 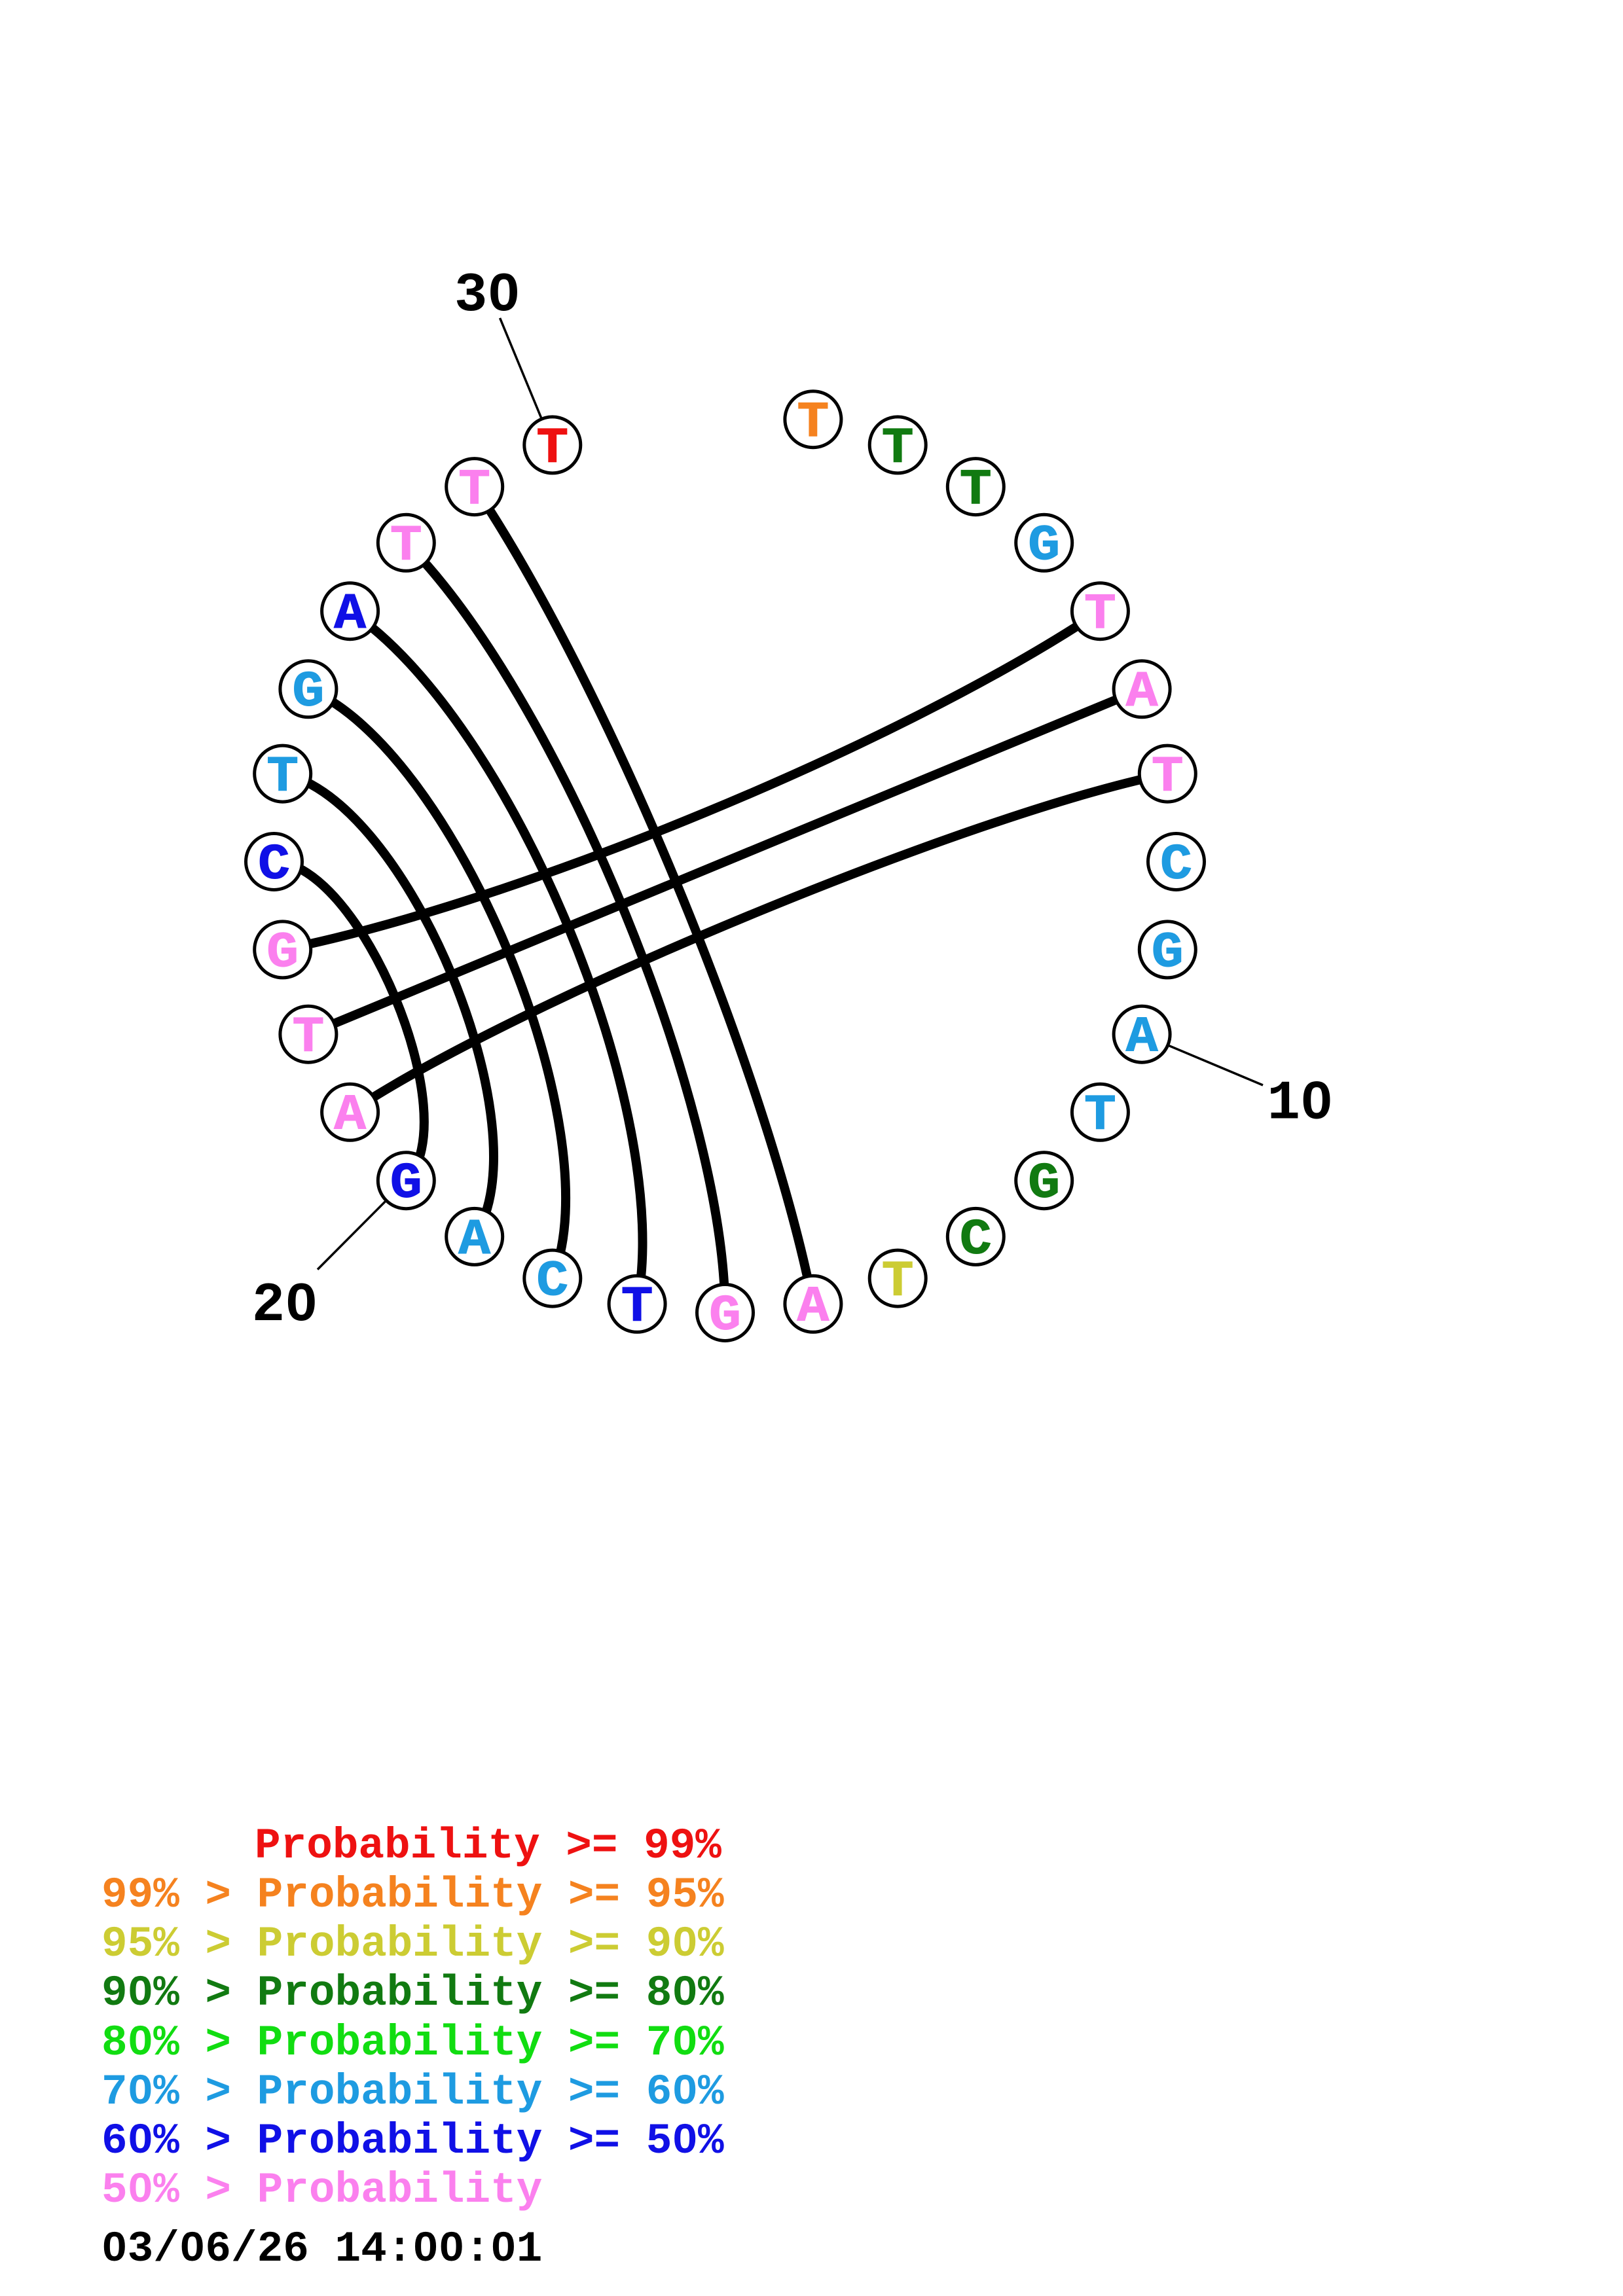 What do you see at coordinates (1300, 1104) in the screenshot?
I see `svg-text: 10` at bounding box center [1300, 1104].